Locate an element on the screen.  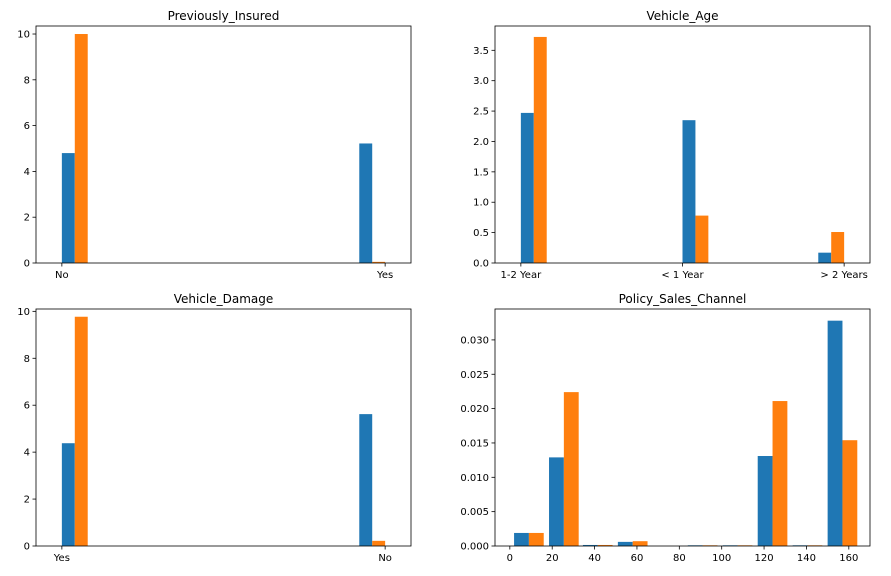
y-tick-label: 3.5 is located at coordinates (481, 51).